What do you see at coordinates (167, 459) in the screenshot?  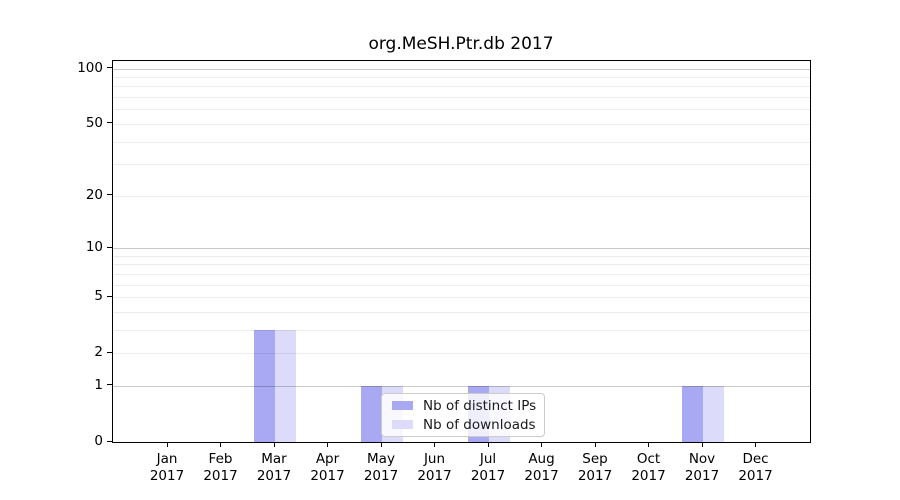 I see `month-label: Jan` at bounding box center [167, 459].